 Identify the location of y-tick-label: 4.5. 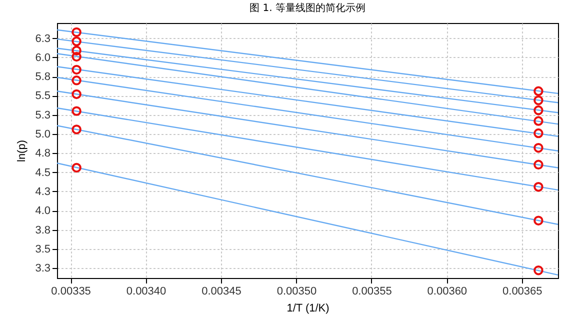
(42, 172).